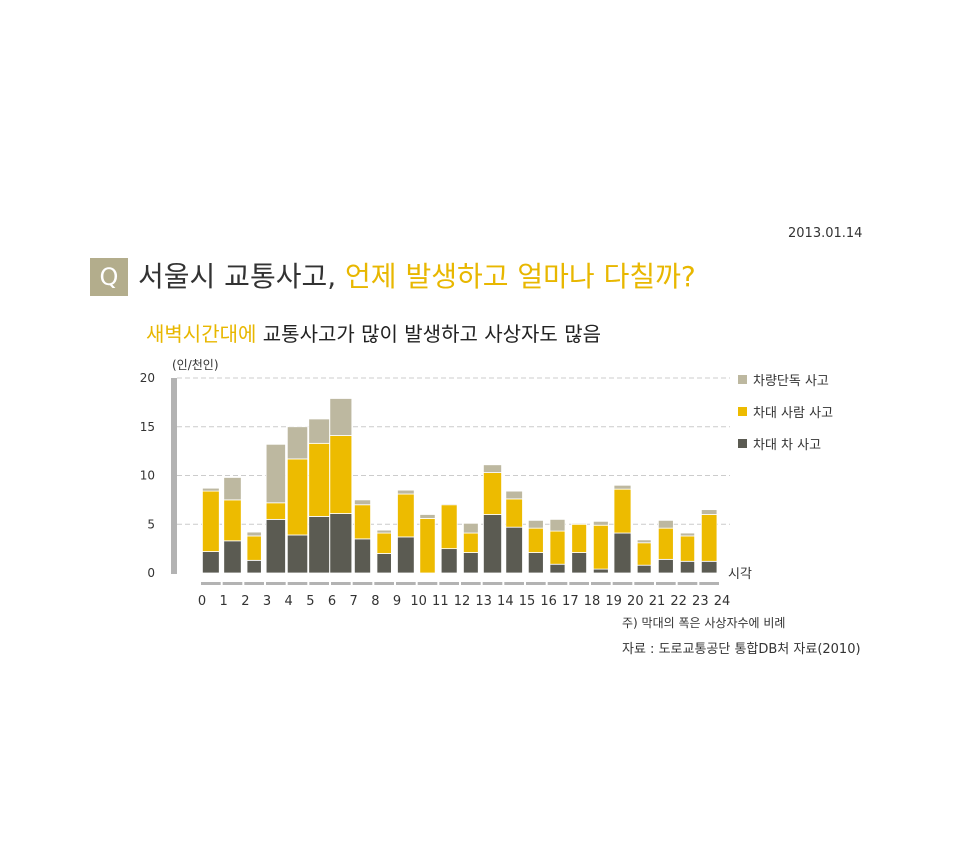 Image resolution: width=960 pixels, height=861 pixels. Describe the element at coordinates (592, 601) in the screenshot. I see `x-tick-label: 18` at that location.